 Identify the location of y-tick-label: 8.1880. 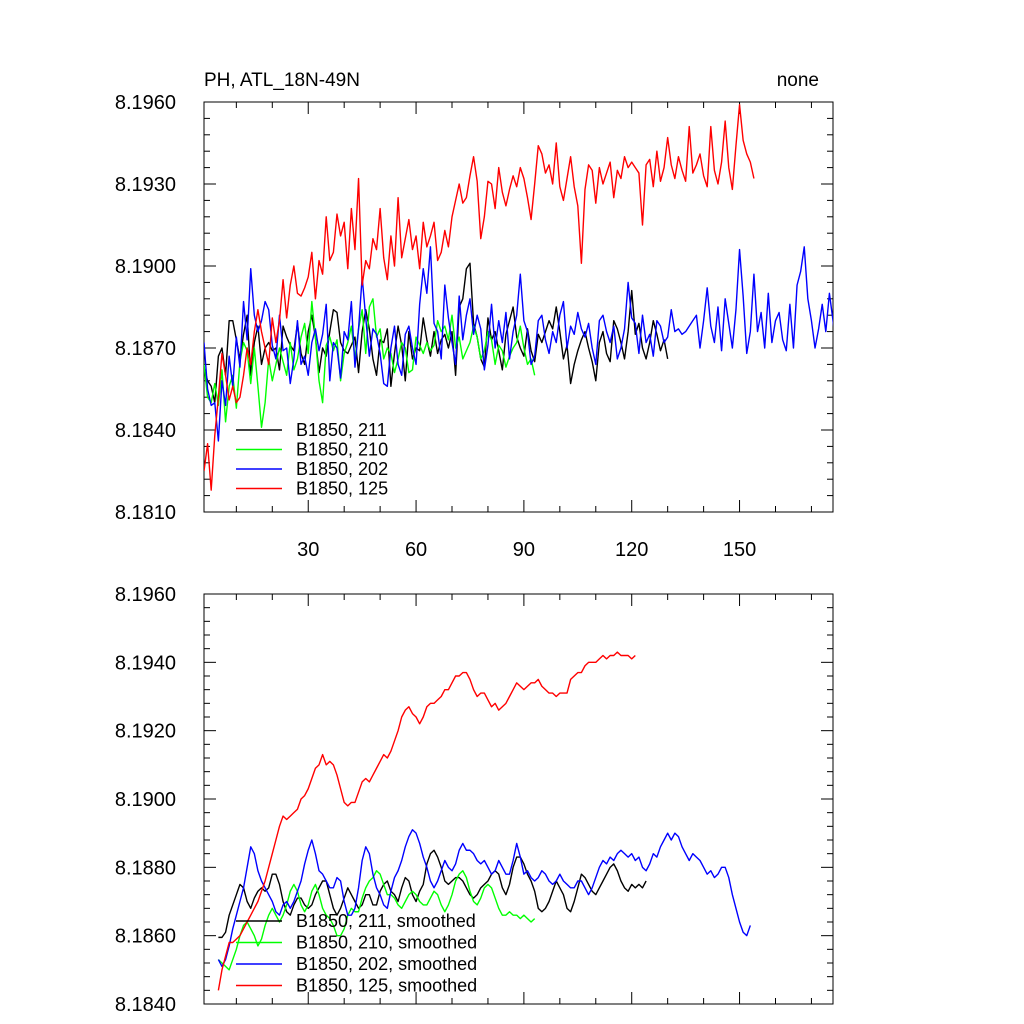
(145, 868).